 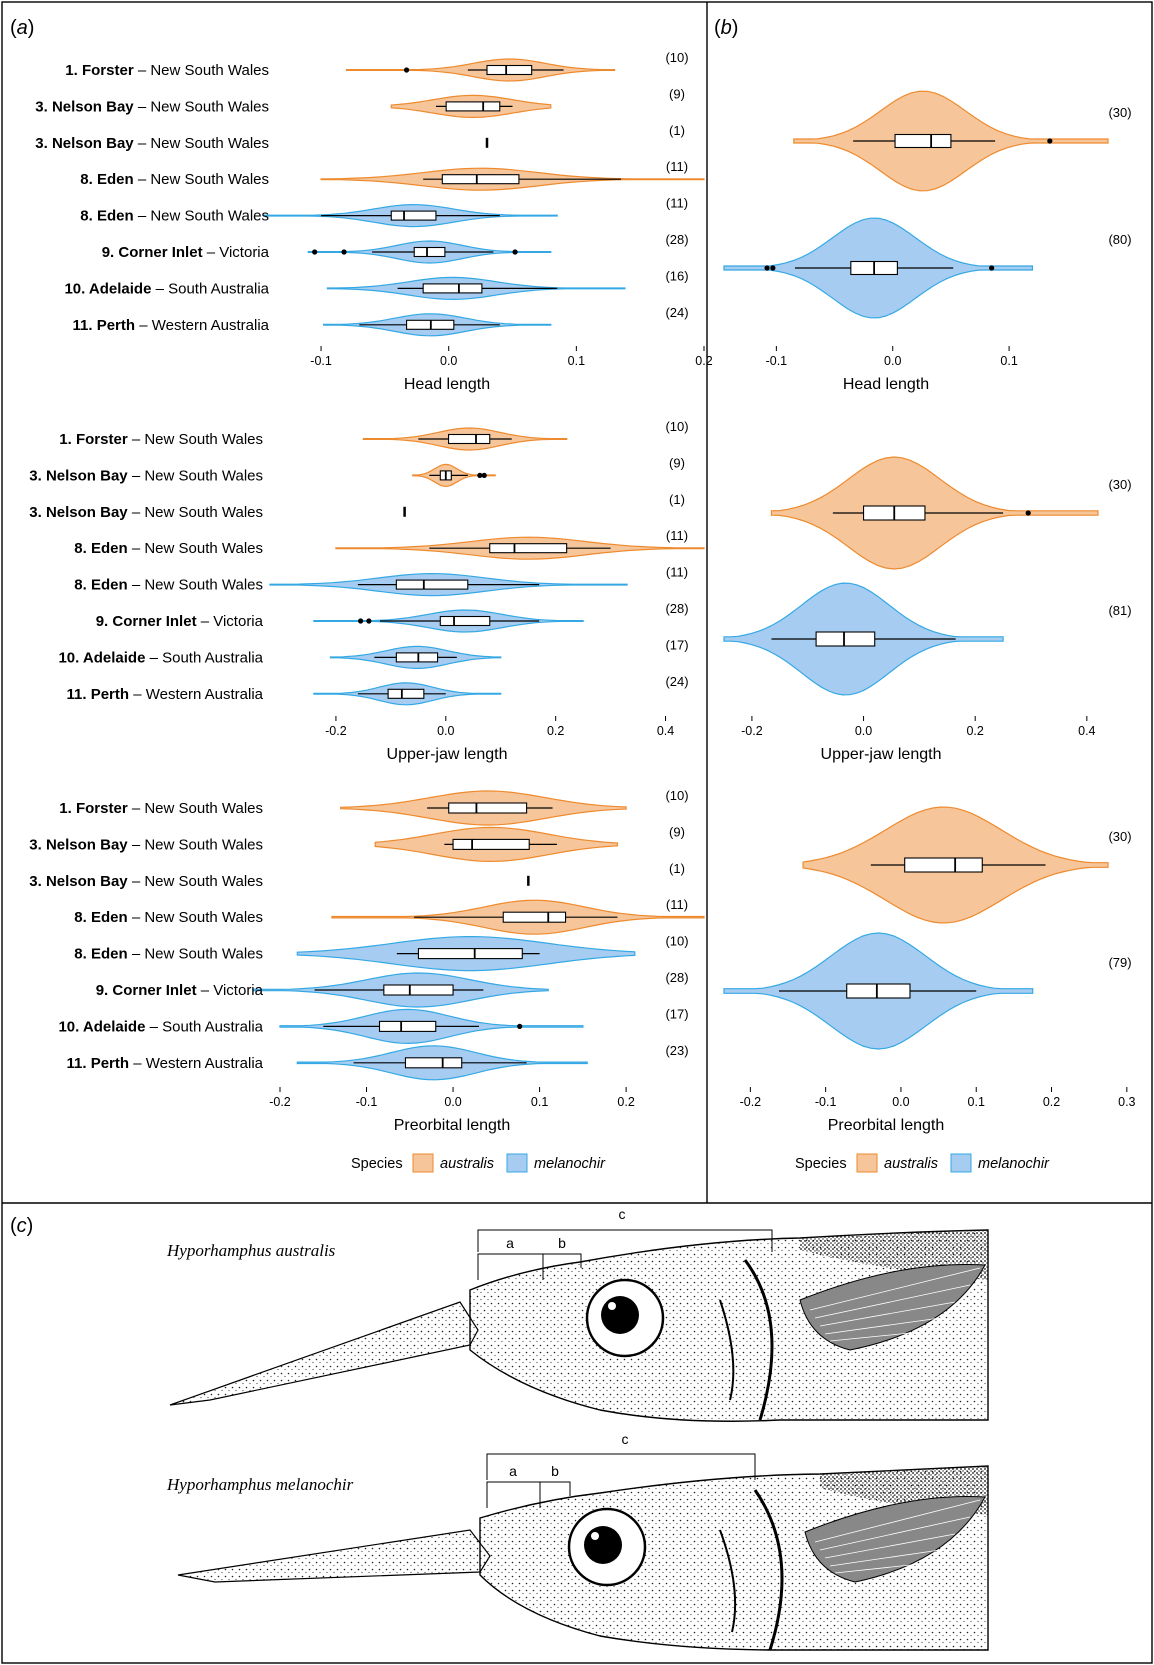 What do you see at coordinates (676, 312) in the screenshot?
I see `sample-size-label: (24)` at bounding box center [676, 312].